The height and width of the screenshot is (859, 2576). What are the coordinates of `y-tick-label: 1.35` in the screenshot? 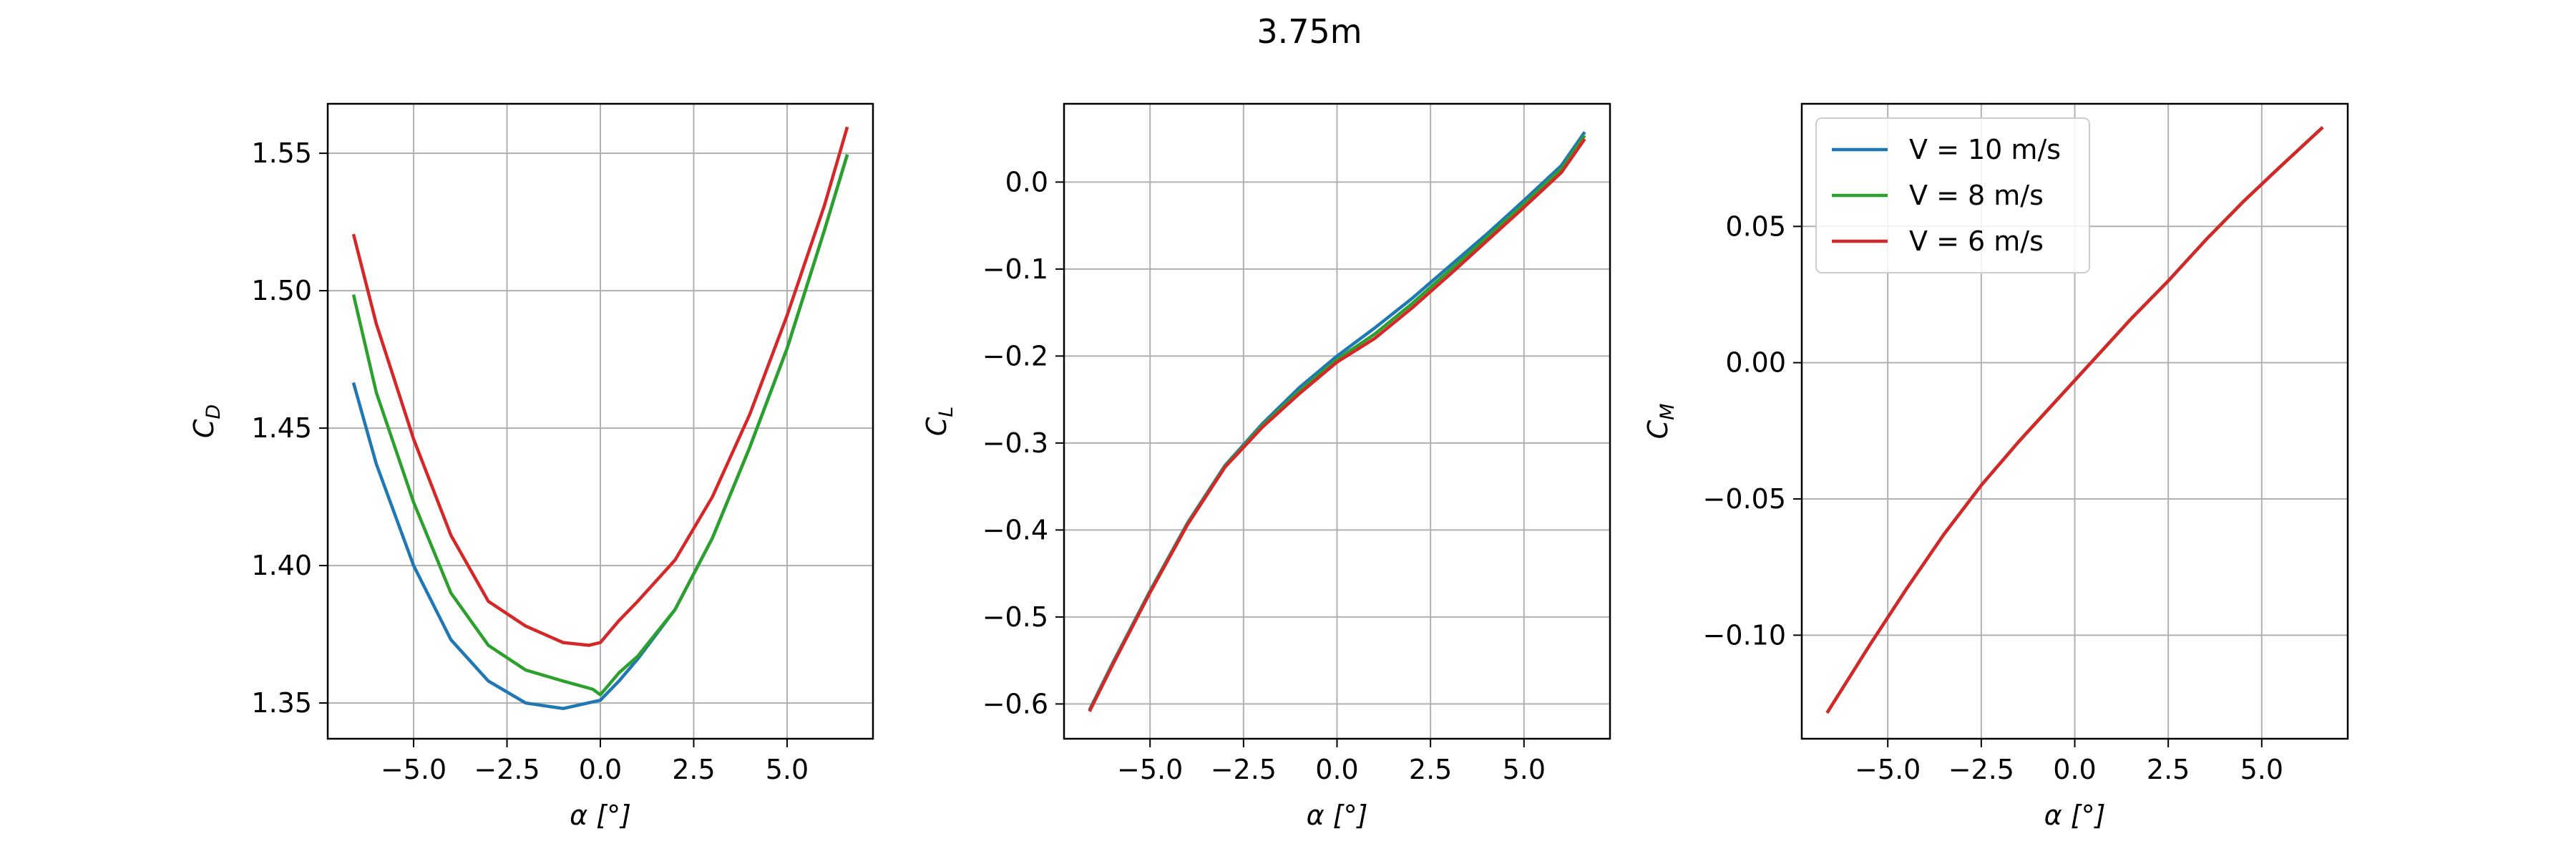 It's located at (281, 703).